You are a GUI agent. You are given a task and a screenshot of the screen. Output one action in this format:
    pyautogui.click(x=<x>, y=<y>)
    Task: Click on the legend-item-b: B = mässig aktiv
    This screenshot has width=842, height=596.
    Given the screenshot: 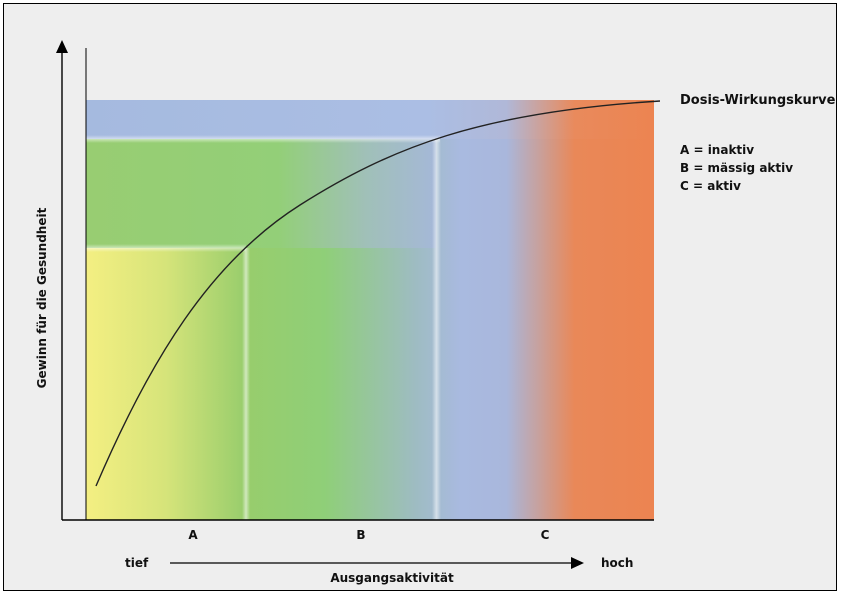 What is the action you would take?
    pyautogui.click(x=736, y=168)
    